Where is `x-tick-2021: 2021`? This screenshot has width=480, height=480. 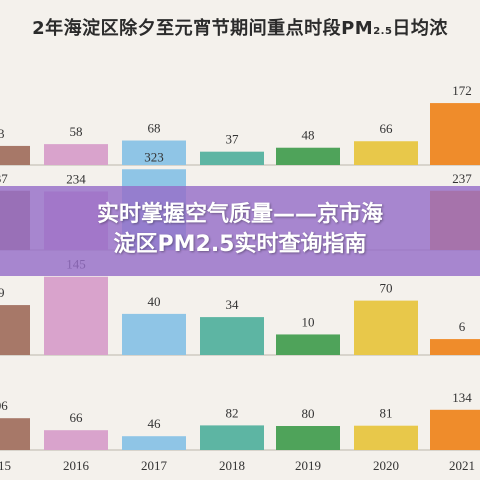 x-tick-2021: 2021 is located at coordinates (462, 465).